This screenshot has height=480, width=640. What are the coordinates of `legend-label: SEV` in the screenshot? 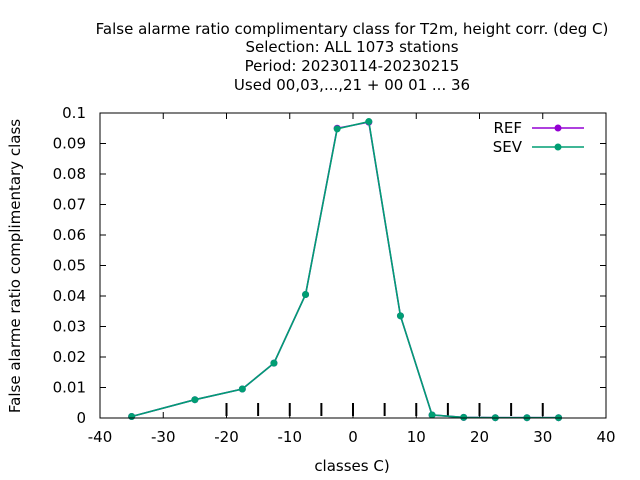 It's located at (508, 147).